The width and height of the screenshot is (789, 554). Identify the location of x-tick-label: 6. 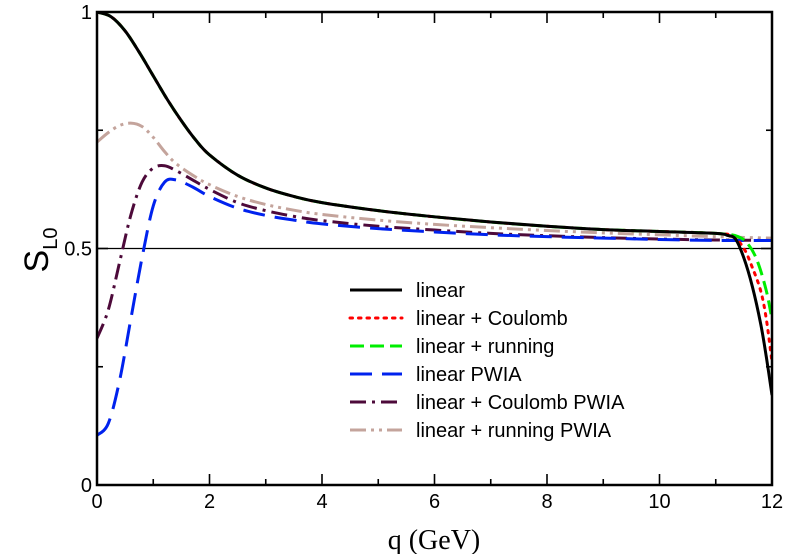
(434, 502).